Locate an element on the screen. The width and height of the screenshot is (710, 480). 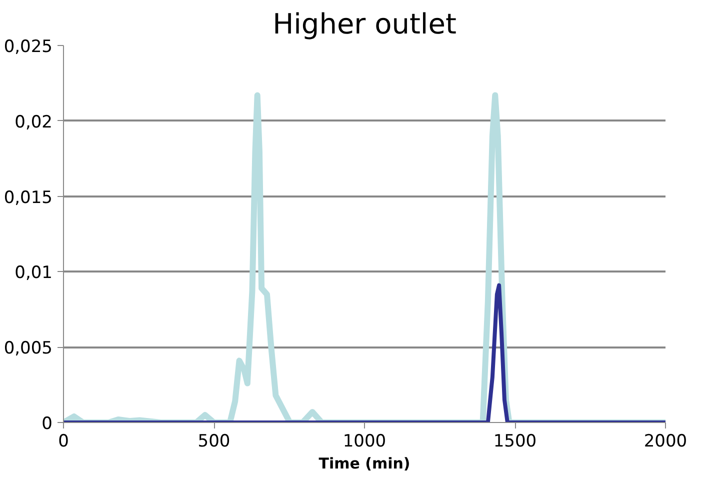
y-tick-label: 0,025 is located at coordinates (28, 47).